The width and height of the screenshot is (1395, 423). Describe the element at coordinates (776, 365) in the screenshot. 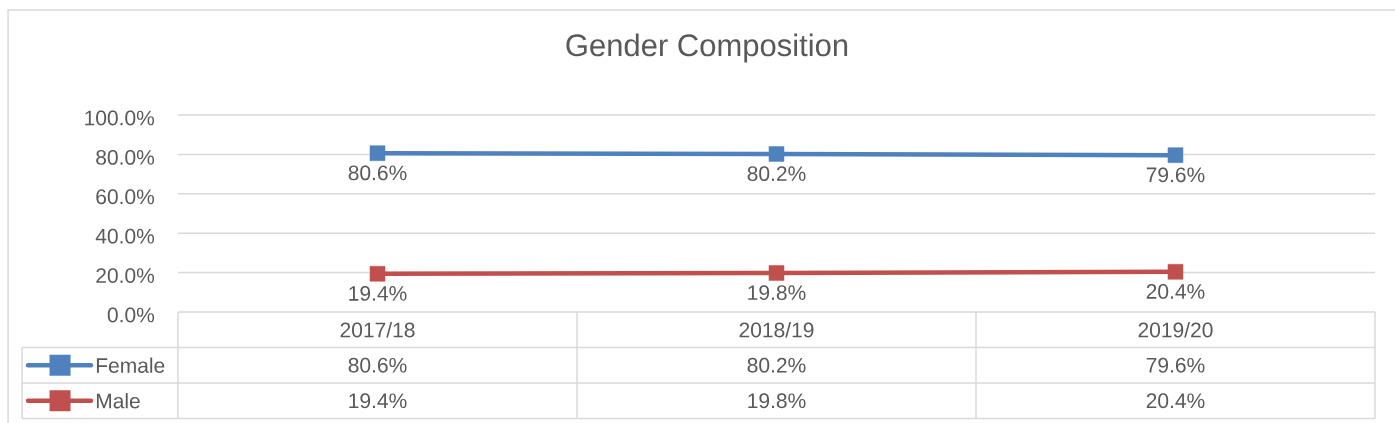

I see `data-label: 80.2%` at that location.